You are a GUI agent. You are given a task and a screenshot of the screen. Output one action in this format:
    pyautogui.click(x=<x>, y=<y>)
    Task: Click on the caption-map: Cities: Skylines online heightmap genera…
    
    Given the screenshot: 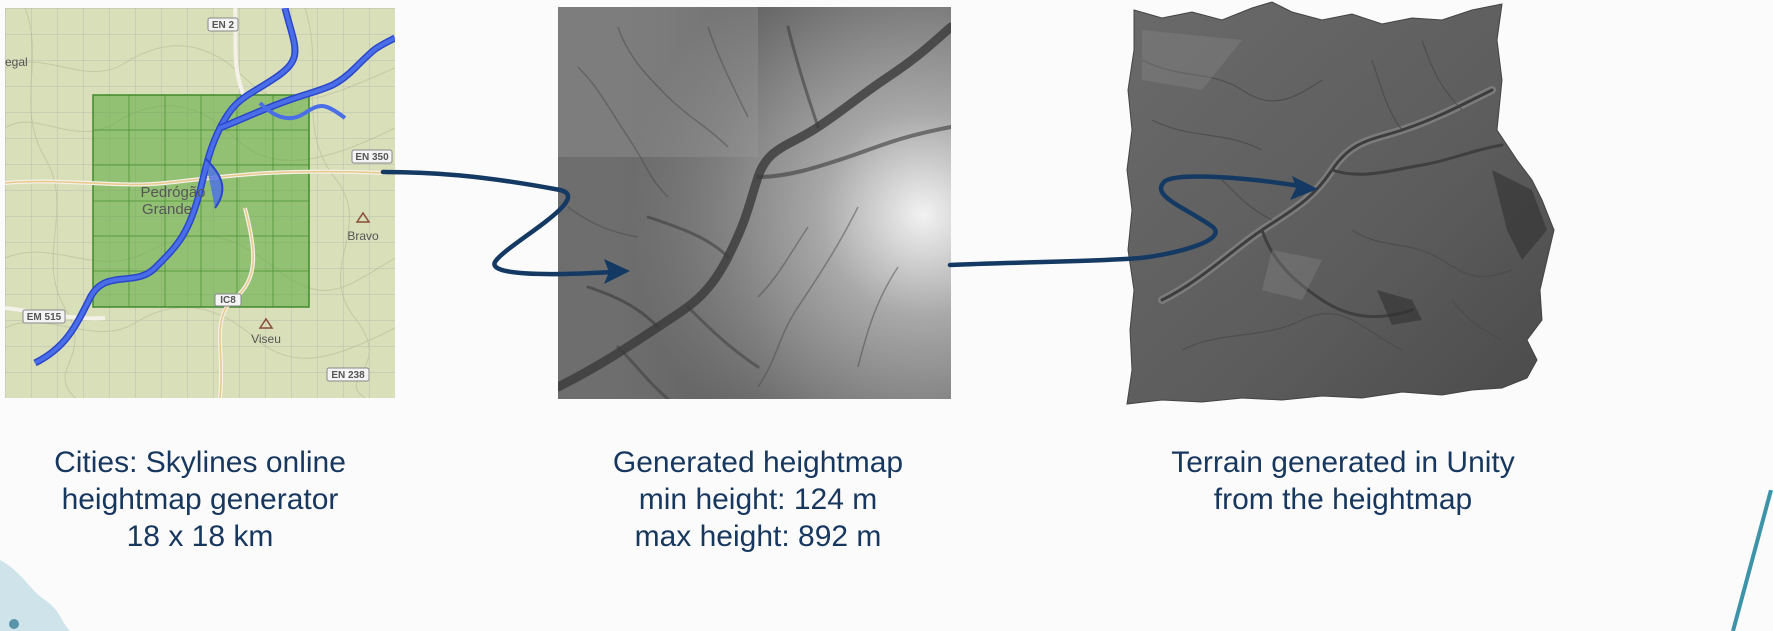 What is the action you would take?
    pyautogui.click(x=200, y=499)
    